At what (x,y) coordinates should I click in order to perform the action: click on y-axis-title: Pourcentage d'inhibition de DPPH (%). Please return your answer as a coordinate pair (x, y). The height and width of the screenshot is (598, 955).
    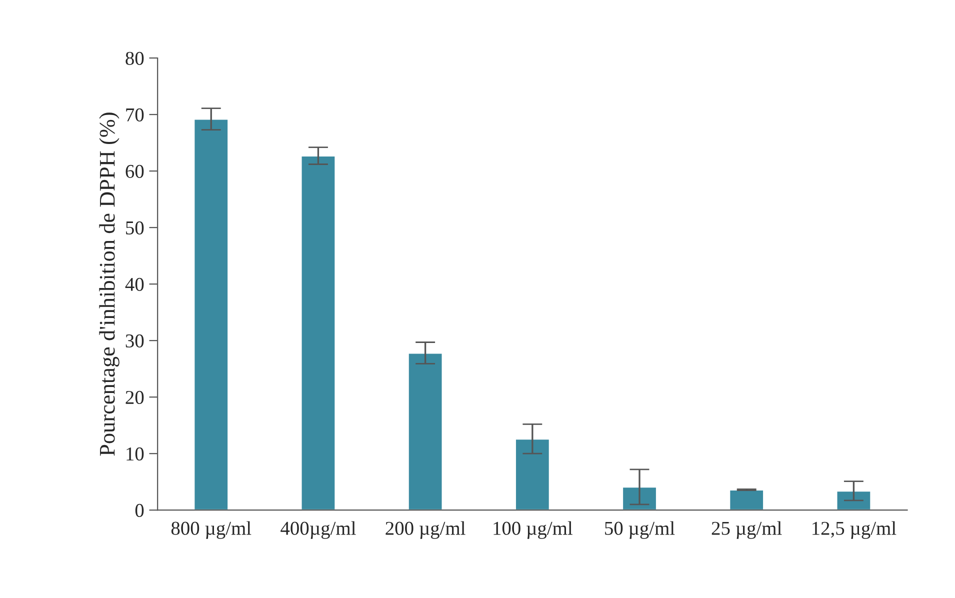
    Looking at the image, I should click on (109, 284).